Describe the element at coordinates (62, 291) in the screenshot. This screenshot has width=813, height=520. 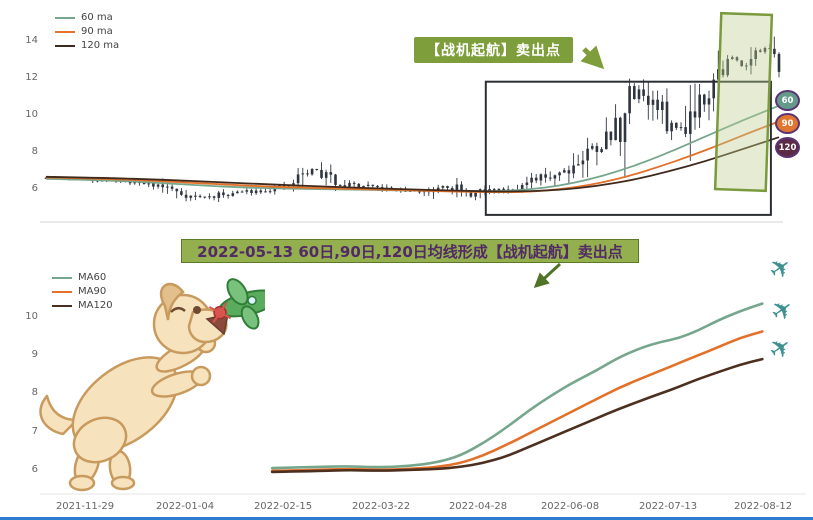
I see `legend-swatch-ma90` at that location.